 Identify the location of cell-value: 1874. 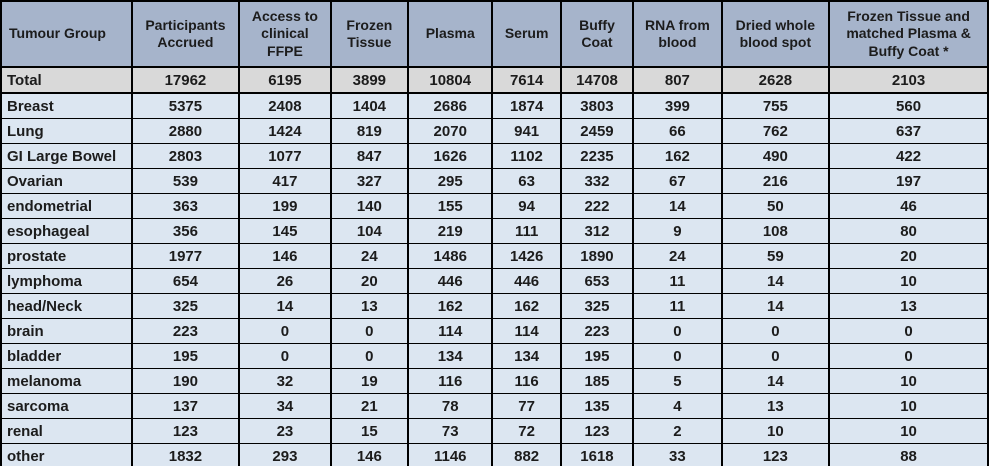
(526, 105).